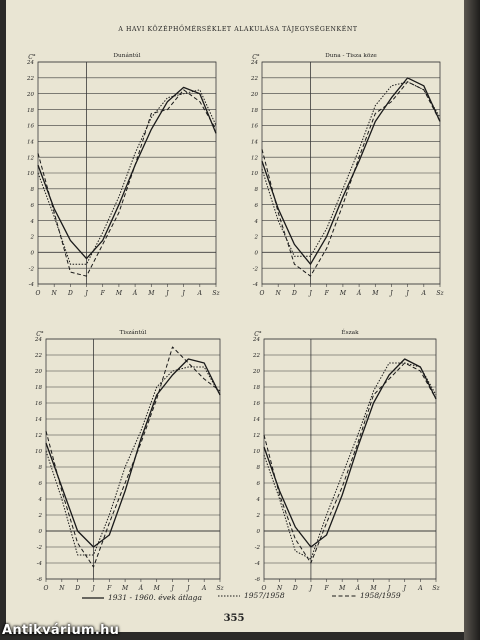 The height and width of the screenshot is (640, 480). Describe the element at coordinates (380, 595) in the screenshot. I see `legend-label-1958: 1958/1959` at that location.